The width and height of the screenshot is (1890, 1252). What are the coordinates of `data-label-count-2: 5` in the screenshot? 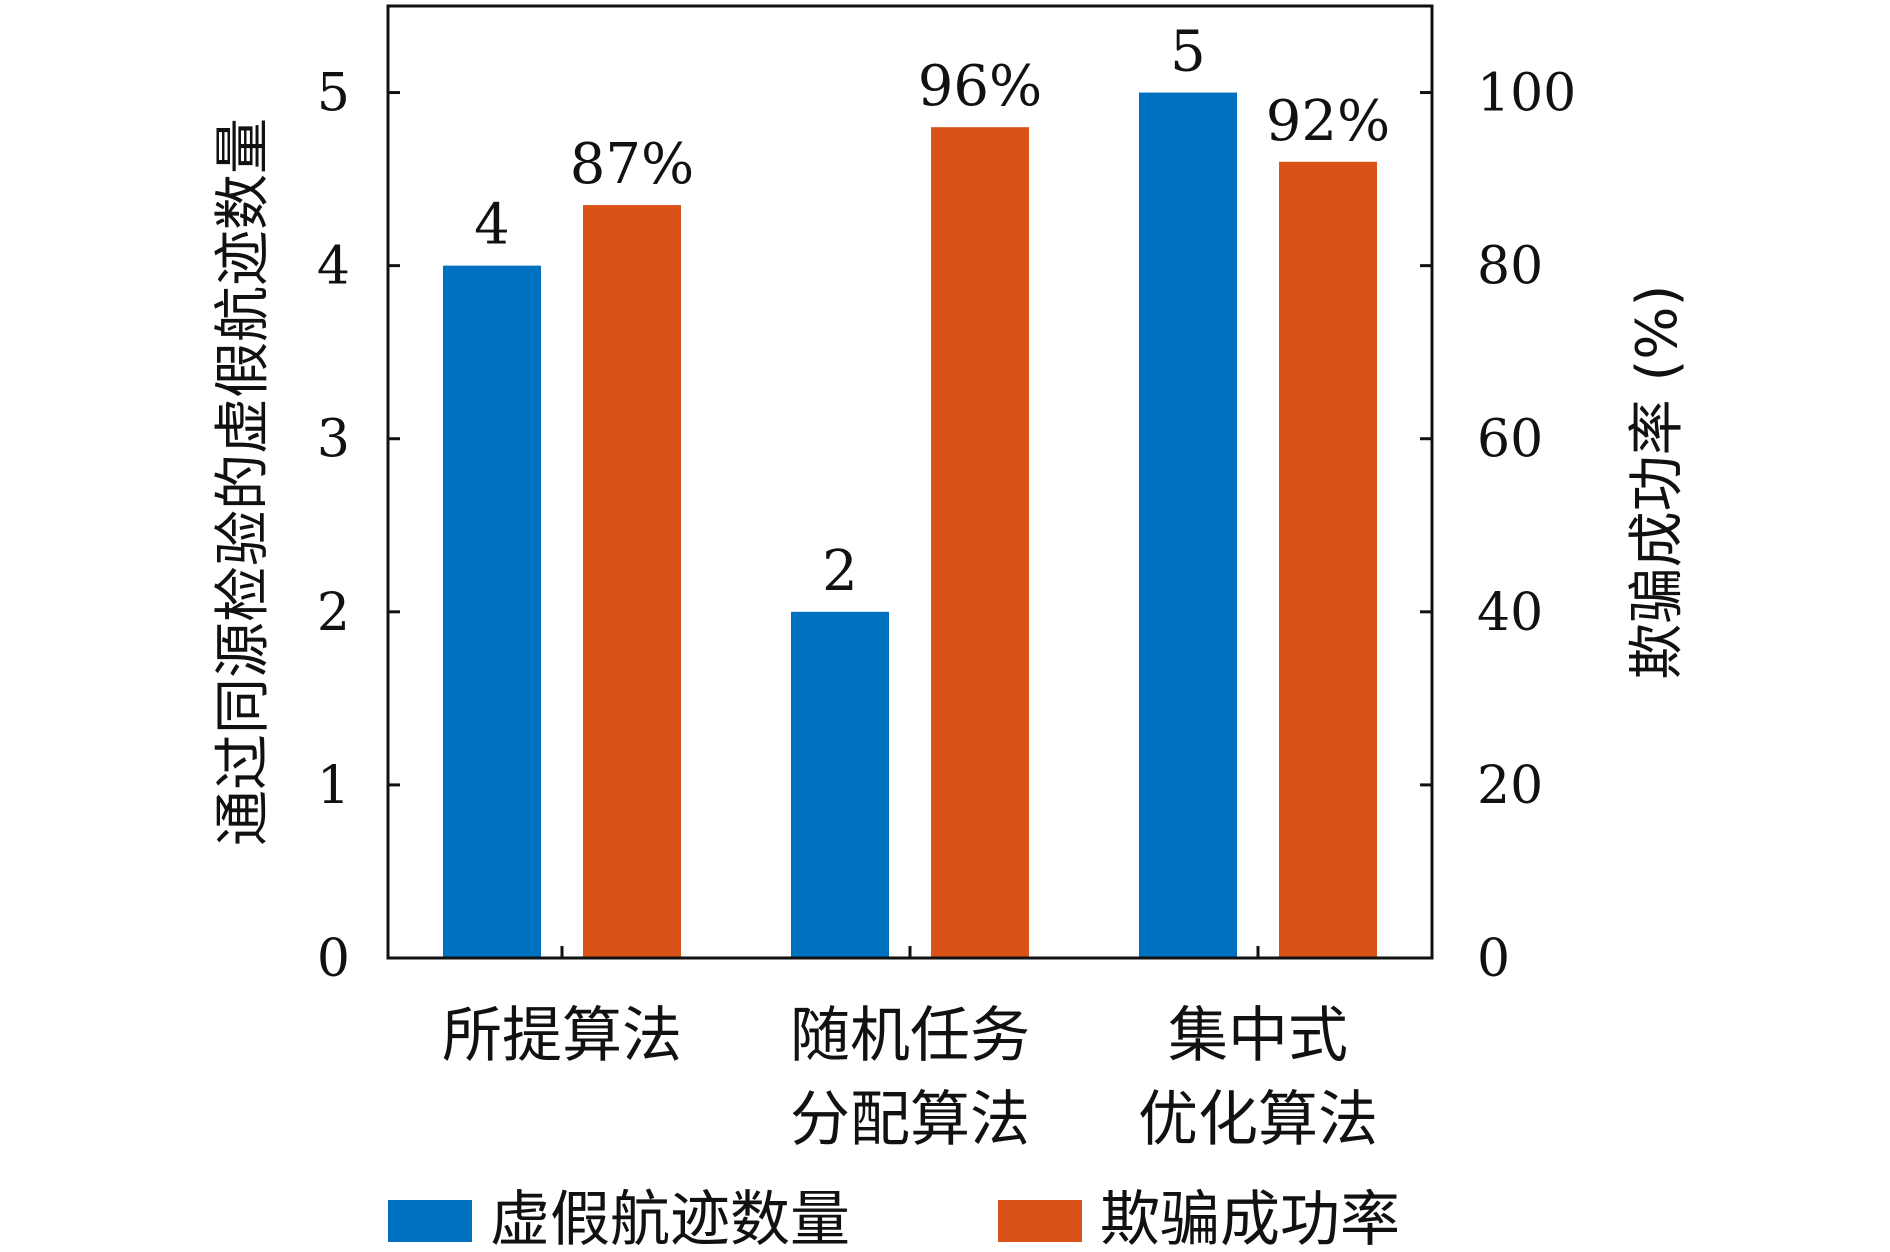 It's located at (1188, 52).